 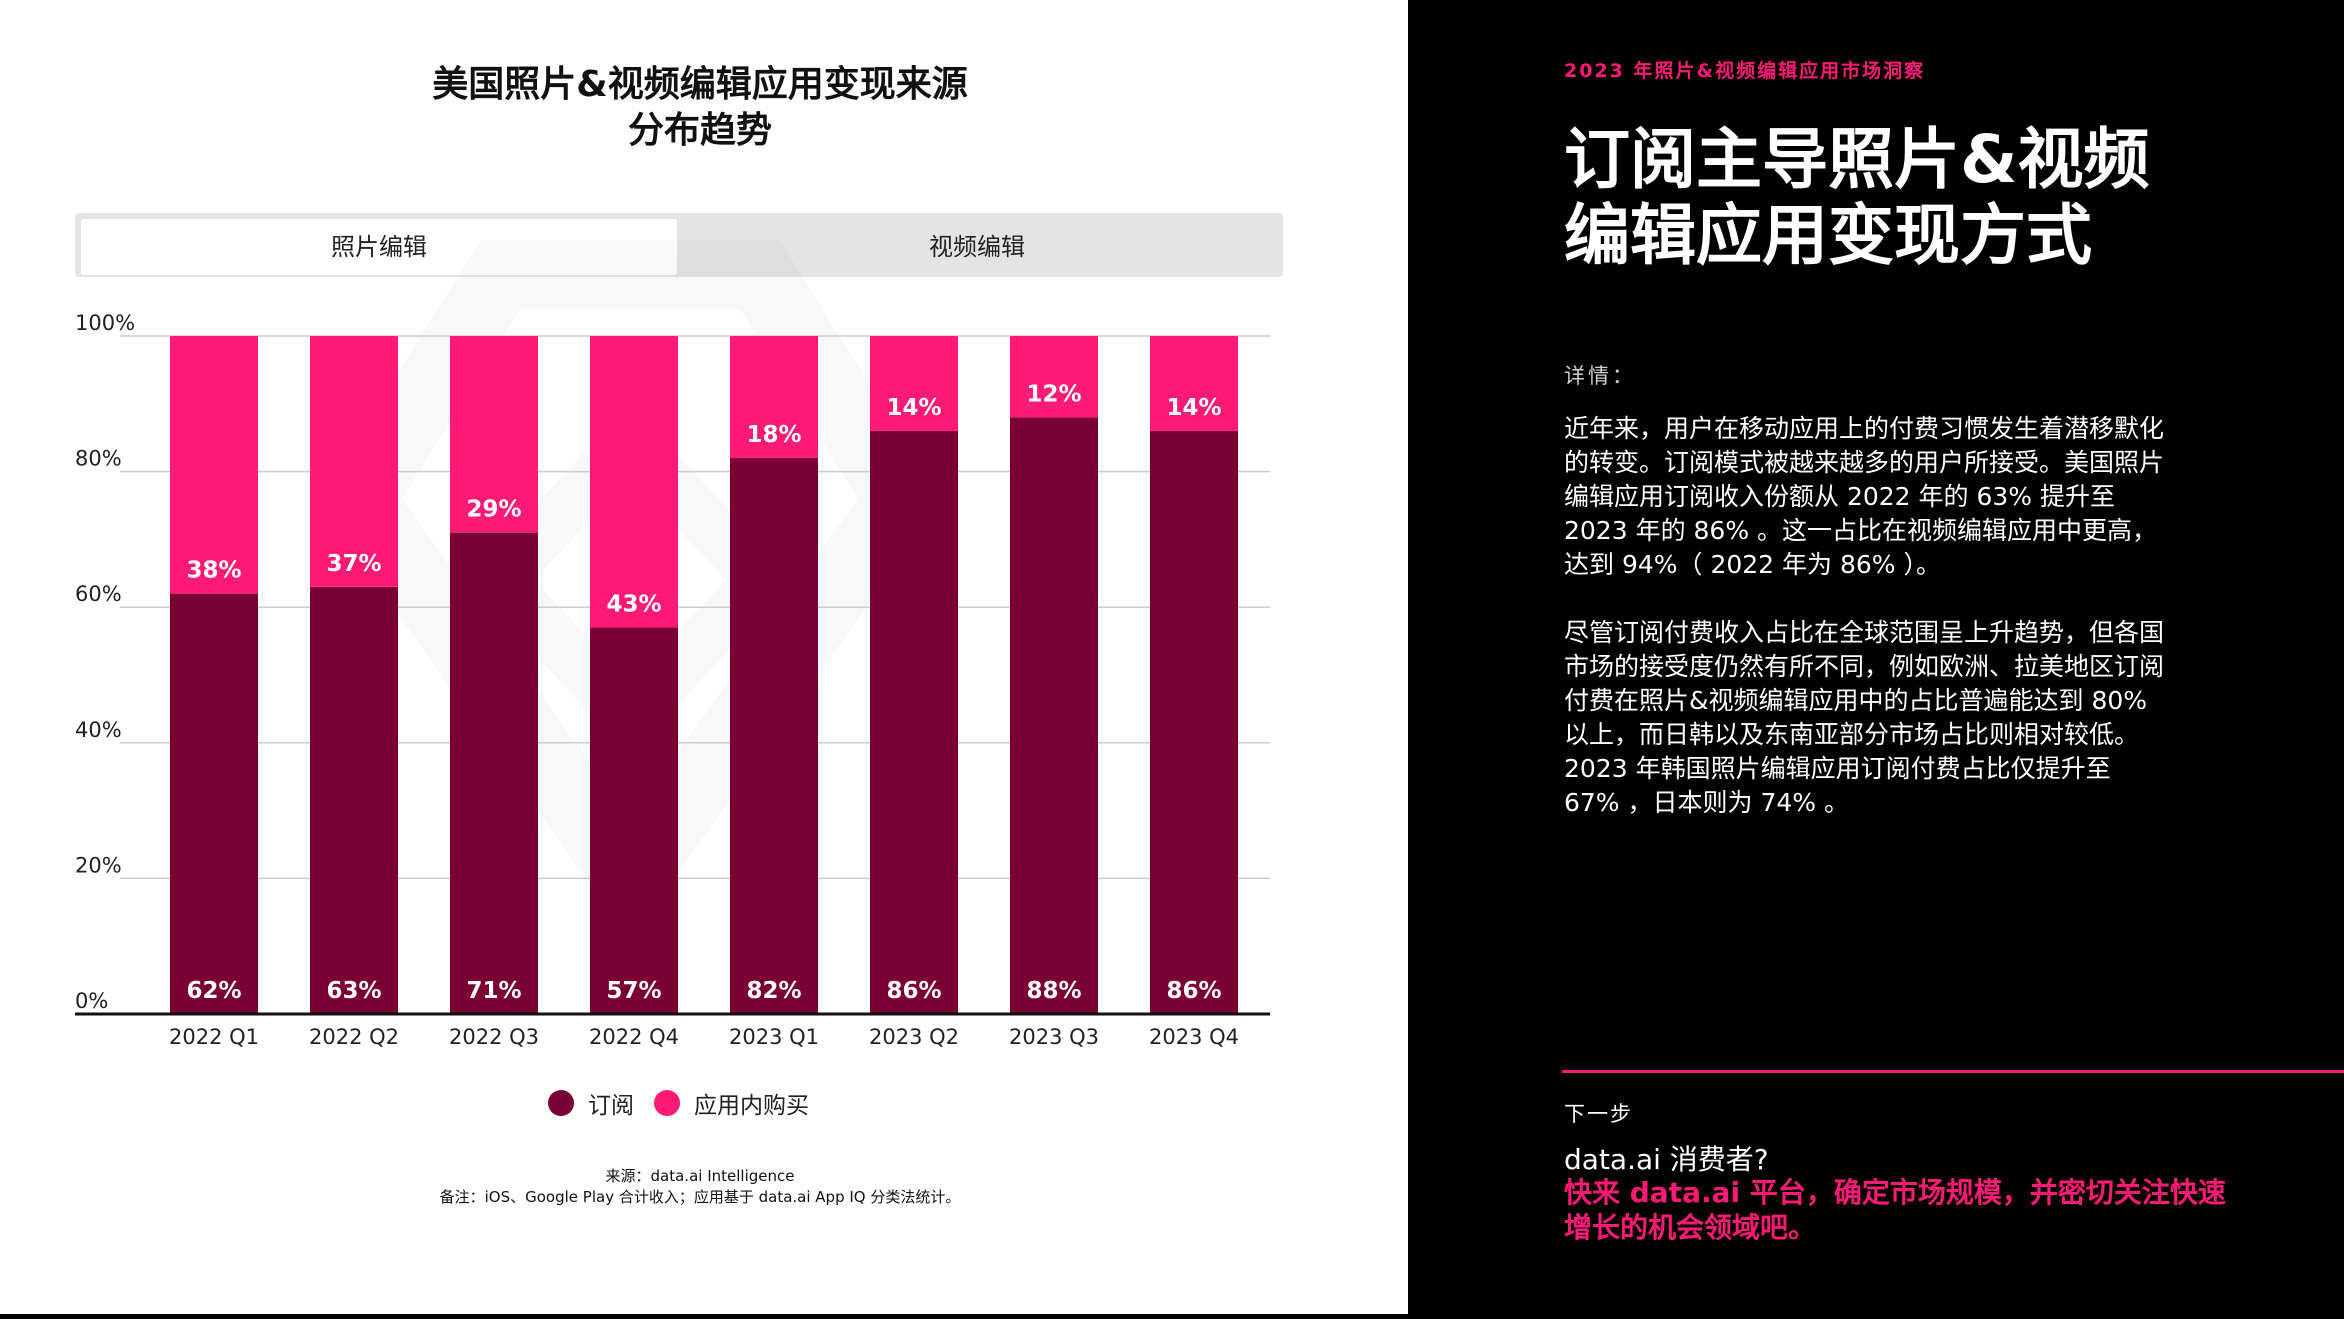 What do you see at coordinates (700, 1176) in the screenshot?
I see `source-note: 来源：data.ai Intelligence` at bounding box center [700, 1176].